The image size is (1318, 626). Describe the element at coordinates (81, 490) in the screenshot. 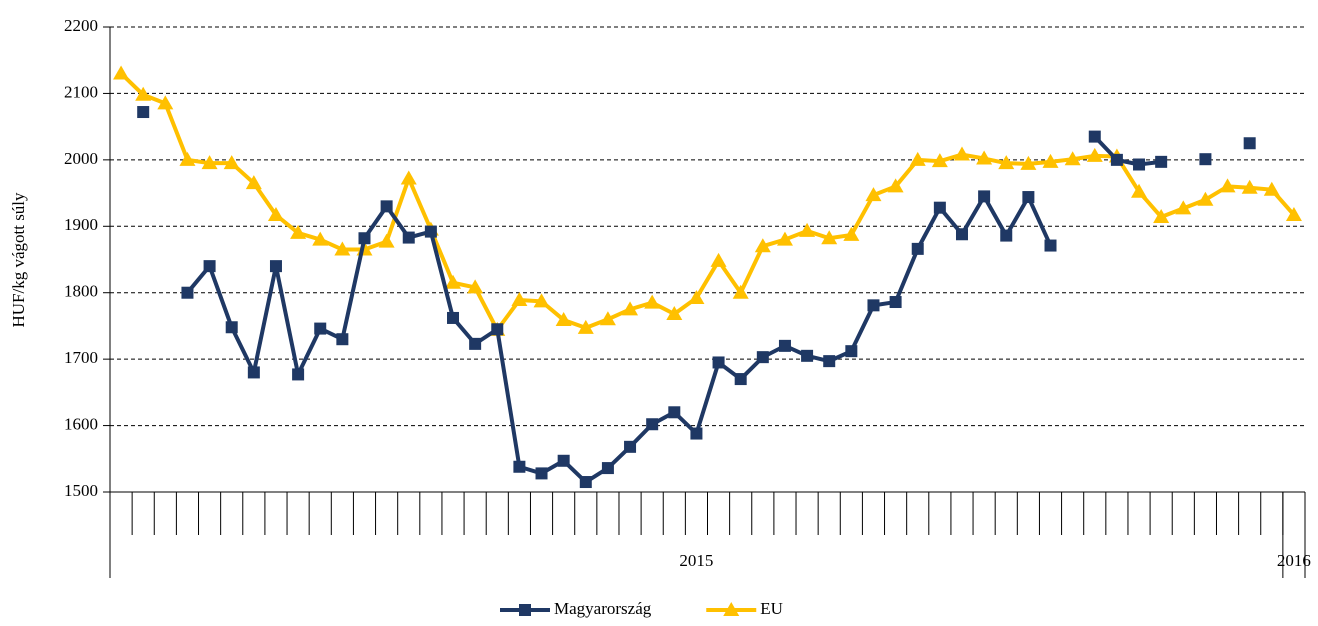

I see `y-tick-label: 1500` at that location.